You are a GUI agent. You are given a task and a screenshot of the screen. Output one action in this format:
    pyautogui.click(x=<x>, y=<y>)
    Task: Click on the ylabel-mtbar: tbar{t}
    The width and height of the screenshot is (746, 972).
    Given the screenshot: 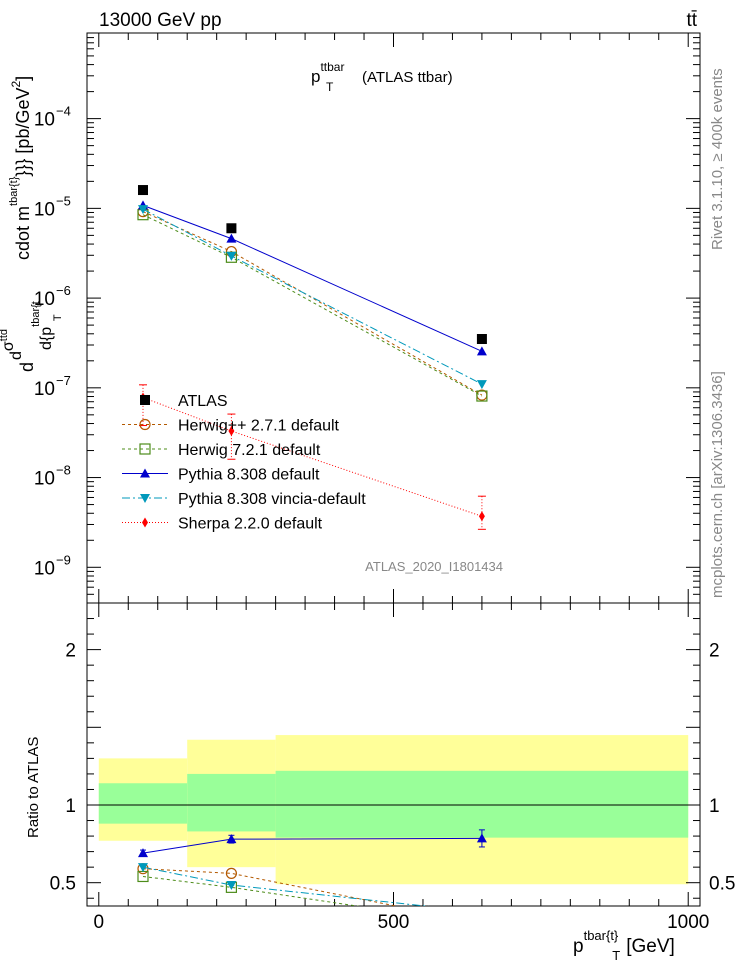 What is the action you would take?
    pyautogui.click(x=14, y=191)
    